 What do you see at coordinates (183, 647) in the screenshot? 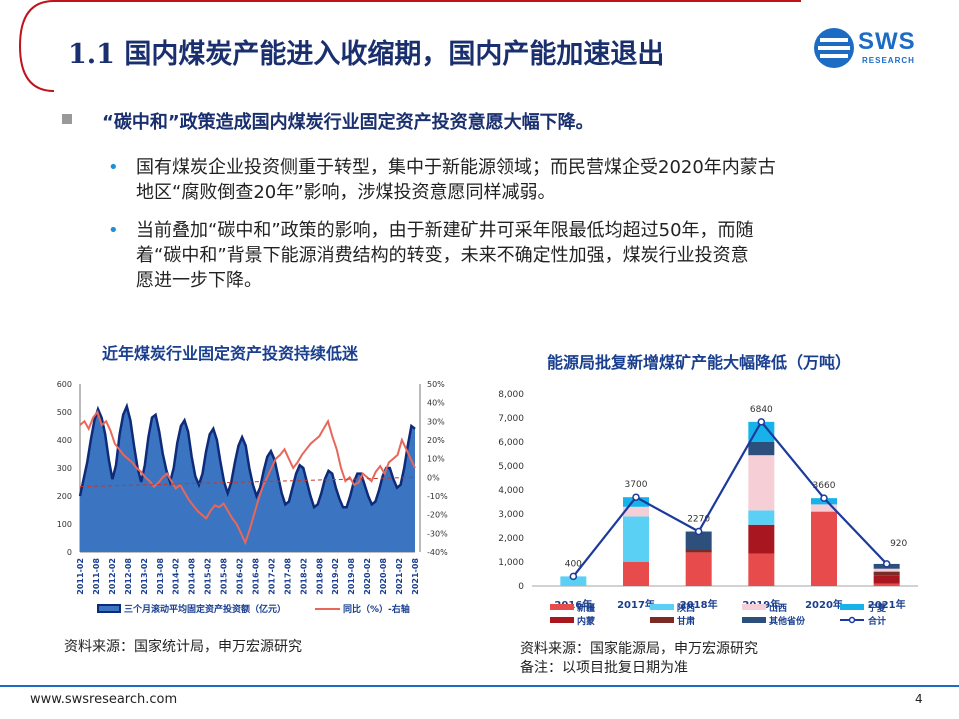
I see `left-source: 资料来源：国家统计局，申万宏源研究` at bounding box center [183, 647].